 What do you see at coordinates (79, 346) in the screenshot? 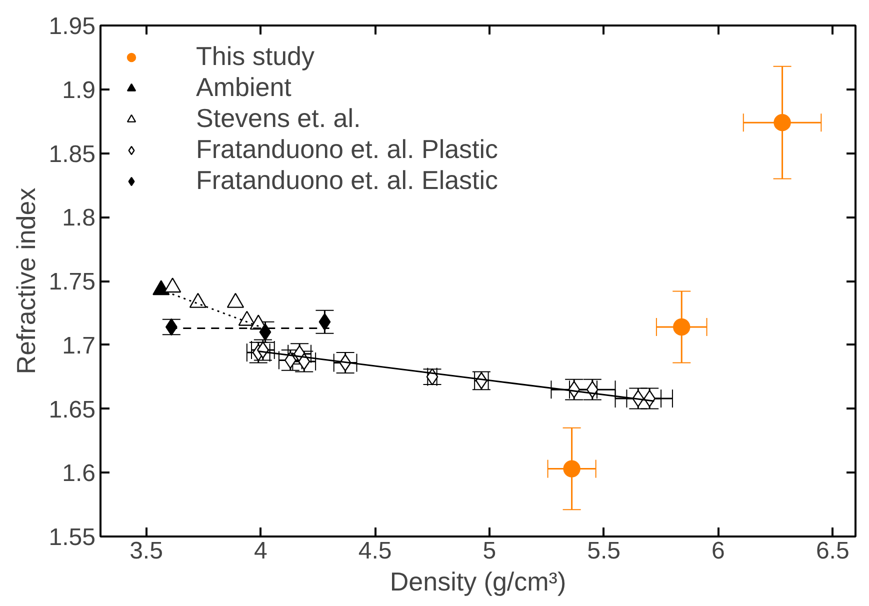
I see `y-tick-label: 1.7` at bounding box center [79, 346].